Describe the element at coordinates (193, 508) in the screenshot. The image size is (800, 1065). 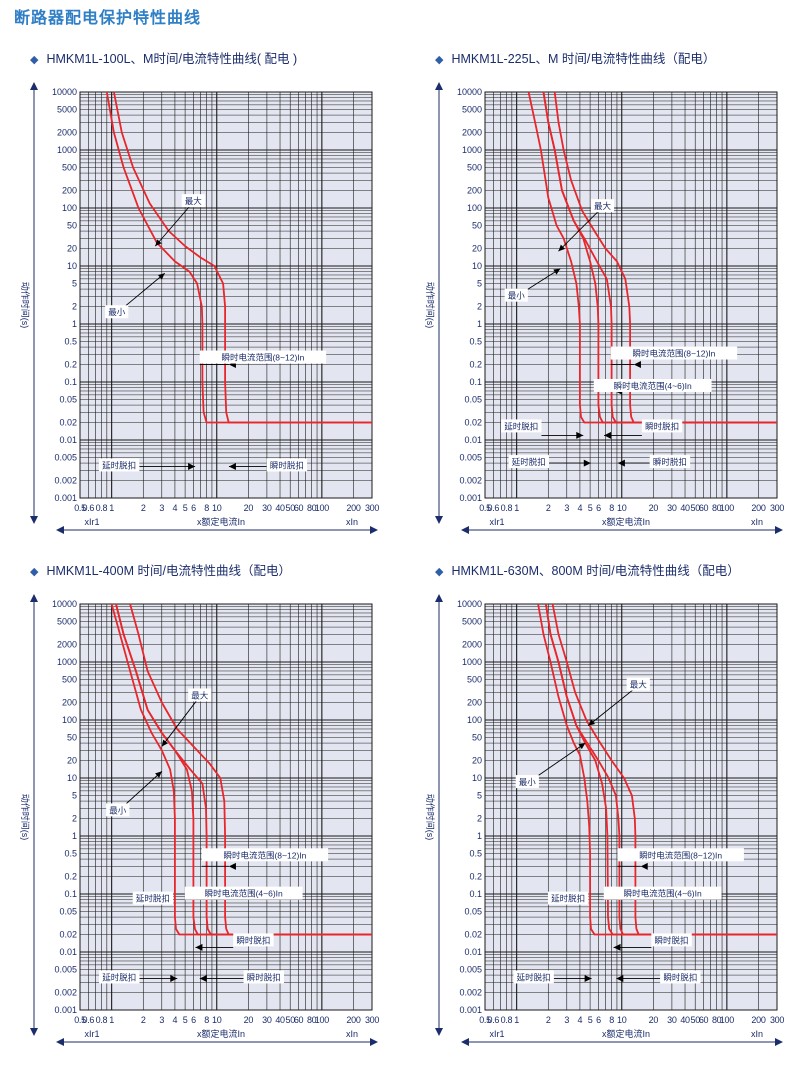
I see `x-tick-label: 6` at that location.